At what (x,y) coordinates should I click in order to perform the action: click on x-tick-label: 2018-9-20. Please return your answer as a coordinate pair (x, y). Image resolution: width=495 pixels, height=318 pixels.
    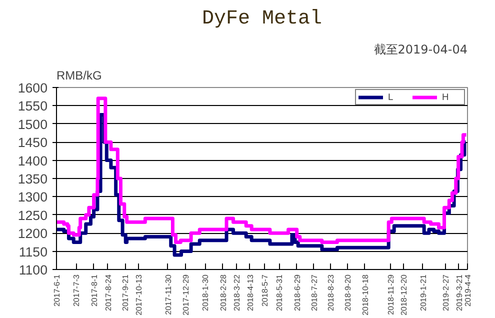
    Looking at the image, I should click on (348, 292).